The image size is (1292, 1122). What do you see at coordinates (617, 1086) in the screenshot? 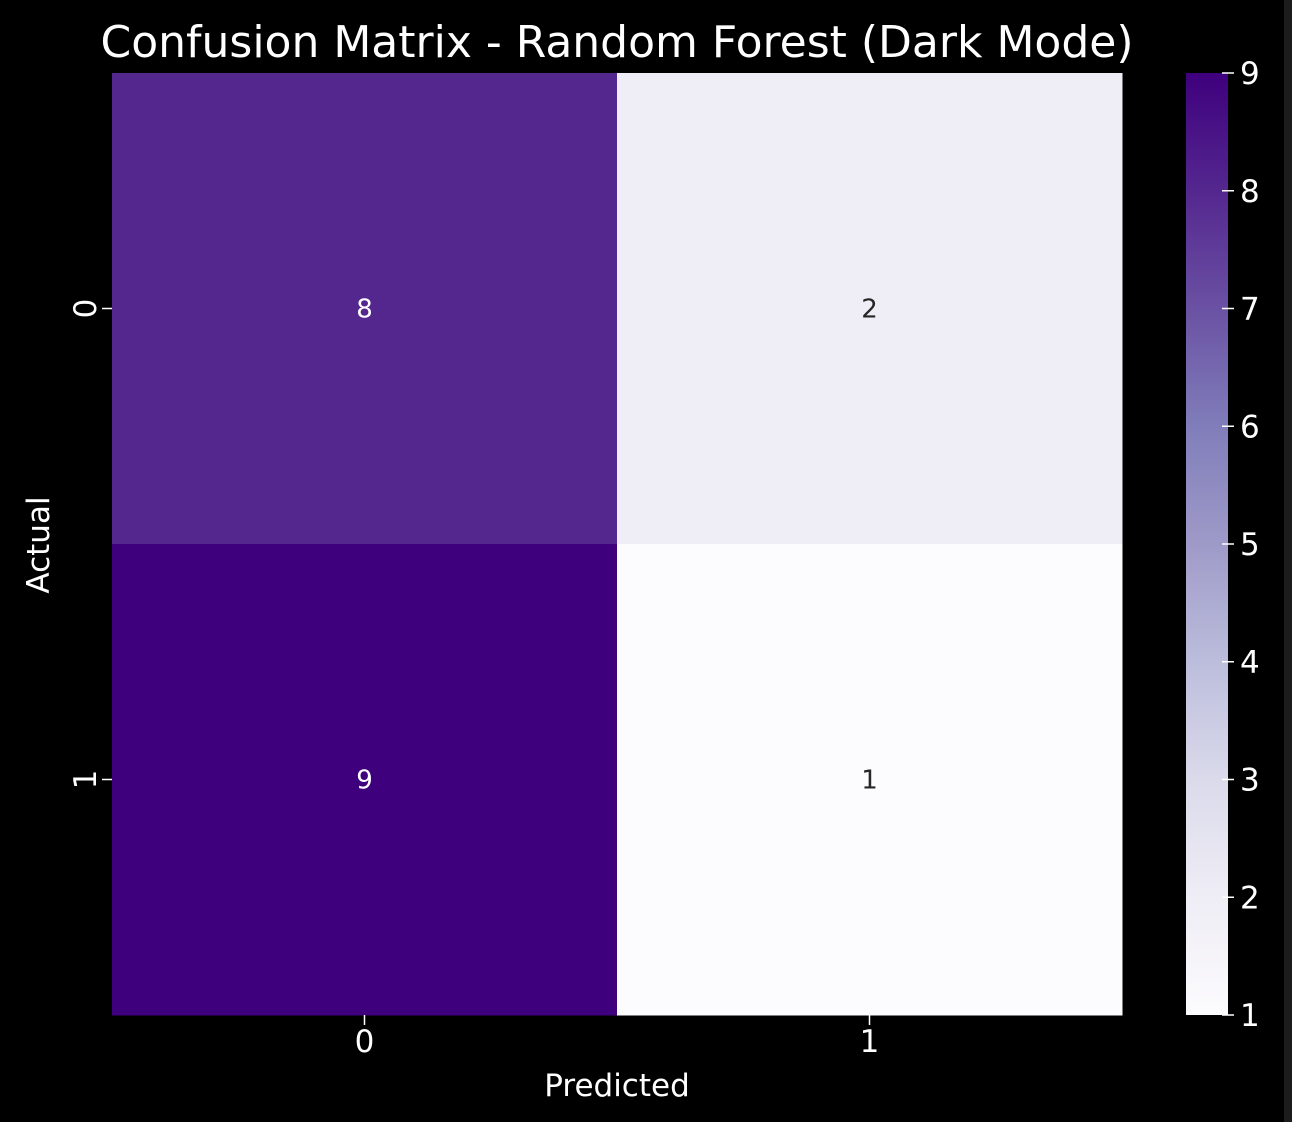
I see `x-axis-label: Predicted` at bounding box center [617, 1086].